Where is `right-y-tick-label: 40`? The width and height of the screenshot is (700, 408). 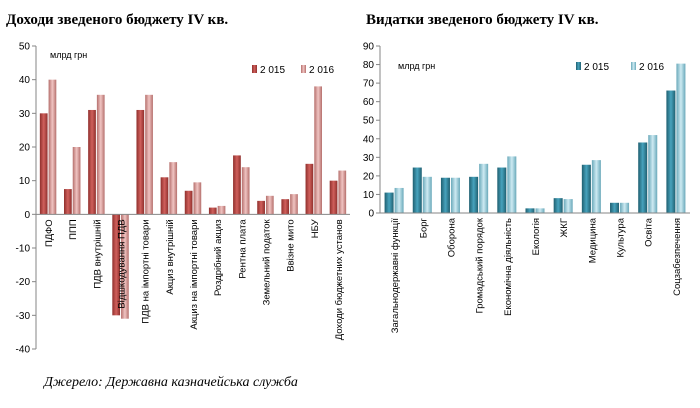
right-y-tick-label: 40 is located at coordinates (369, 139).